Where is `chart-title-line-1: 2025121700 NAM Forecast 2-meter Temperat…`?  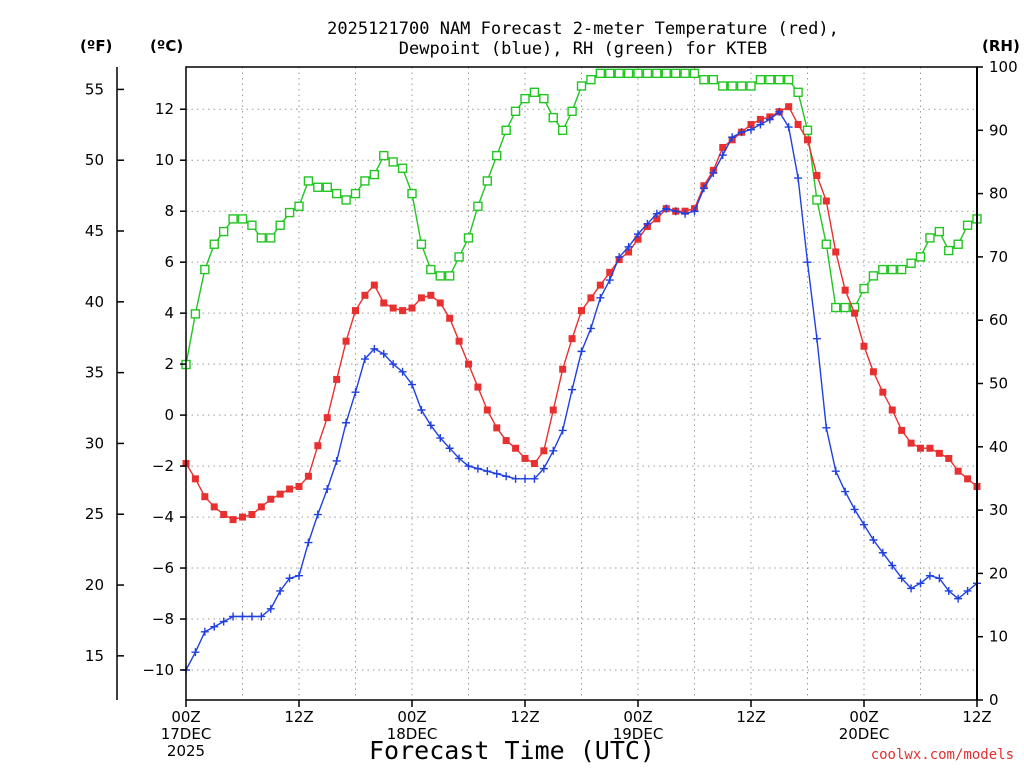
chart-title-line-1: 2025121700 NAM Forecast 2-meter Temperat… is located at coordinates (583, 29).